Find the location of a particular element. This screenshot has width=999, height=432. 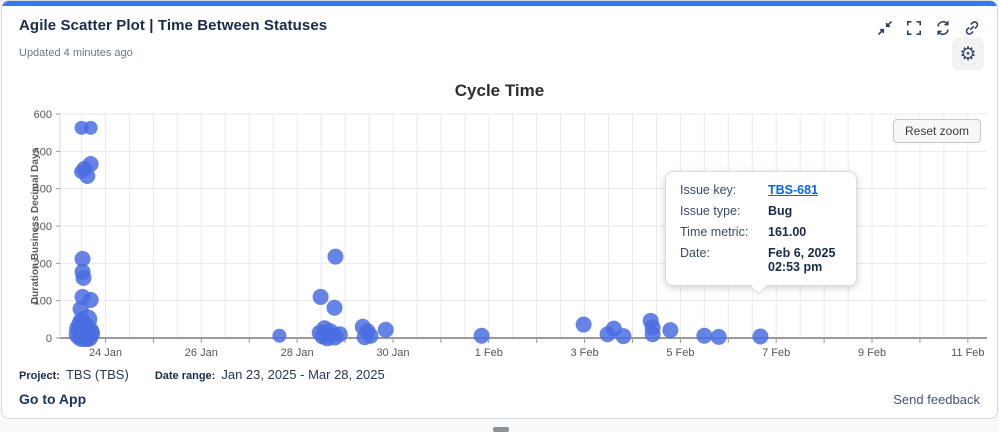

x-tick-label: 24 Jan is located at coordinates (105, 353).